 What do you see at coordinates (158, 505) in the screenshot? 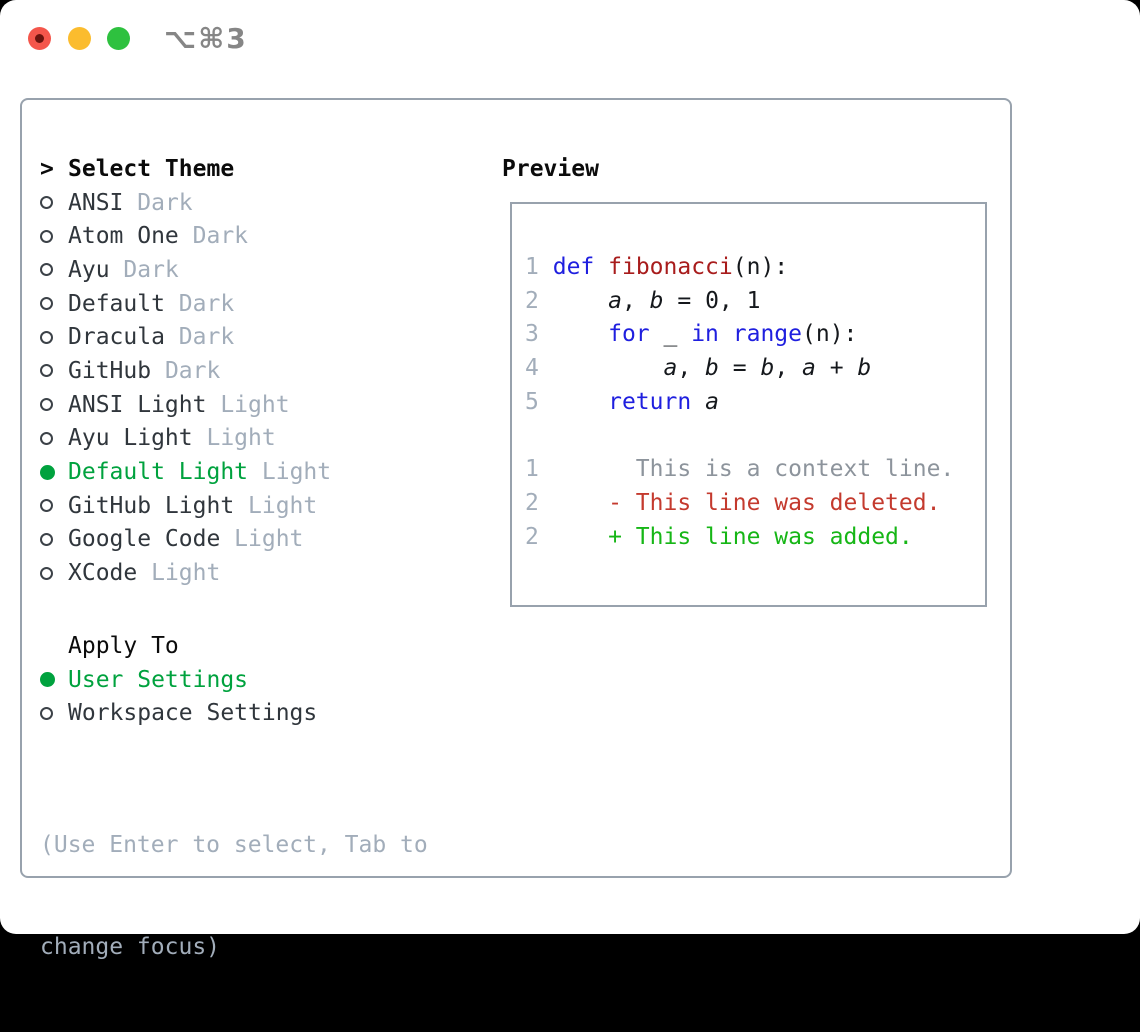
I see `option-label: GitHub Light` at bounding box center [158, 505].